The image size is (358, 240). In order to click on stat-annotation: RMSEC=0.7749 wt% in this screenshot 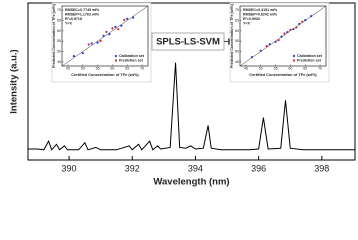, I will do `click(82, 10)`.